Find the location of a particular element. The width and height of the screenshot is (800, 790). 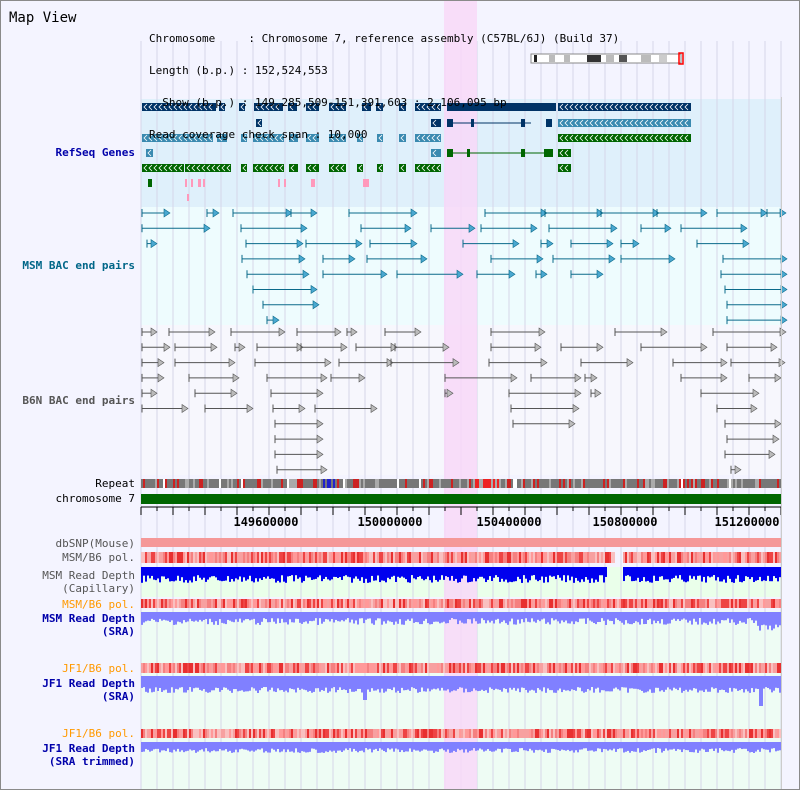

msm-bac-label: MSM BAC end pairs is located at coordinates (78, 265).